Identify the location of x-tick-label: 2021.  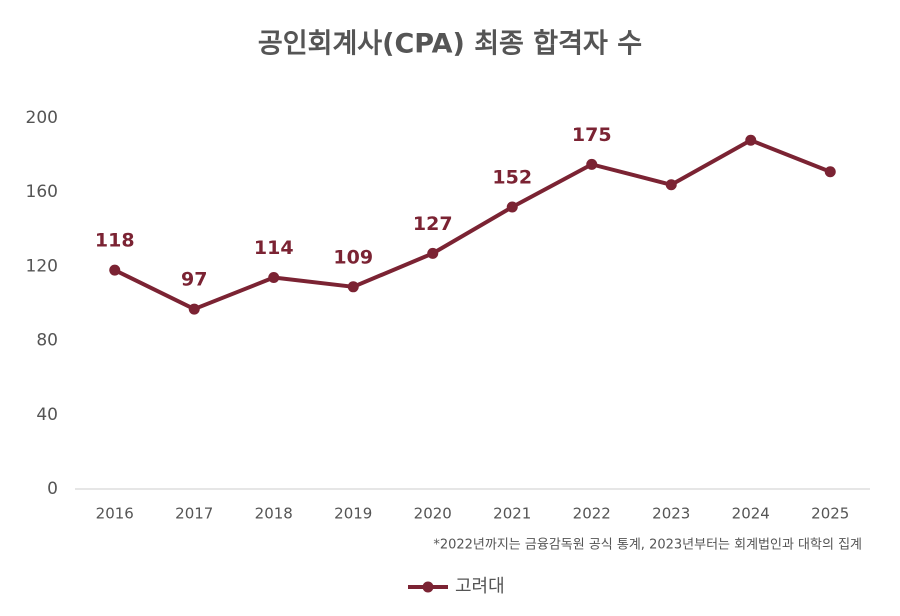
(512, 514).